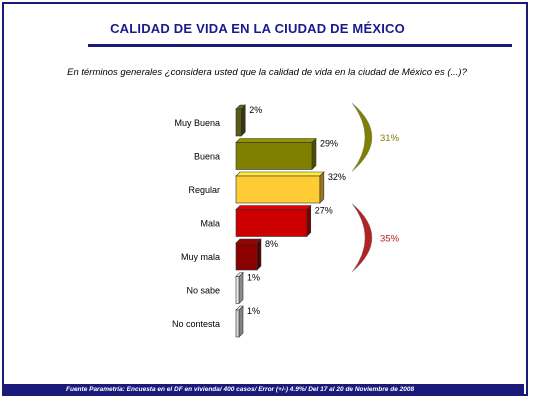  What do you see at coordinates (210, 224) in the screenshot?
I see `category-label: Mala` at bounding box center [210, 224].